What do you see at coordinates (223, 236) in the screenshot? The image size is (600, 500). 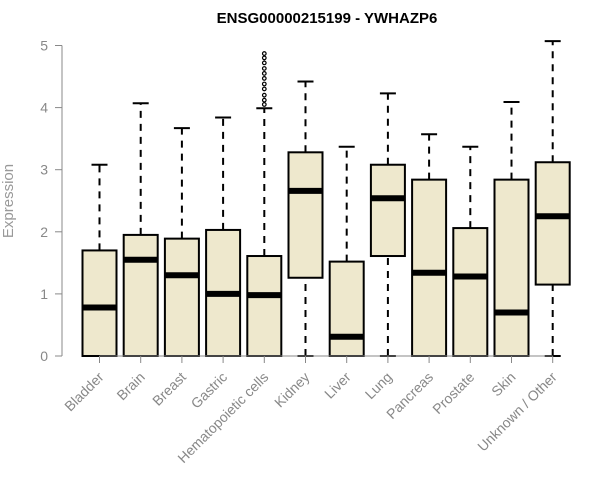 I see `box-gastric` at bounding box center [223, 236].